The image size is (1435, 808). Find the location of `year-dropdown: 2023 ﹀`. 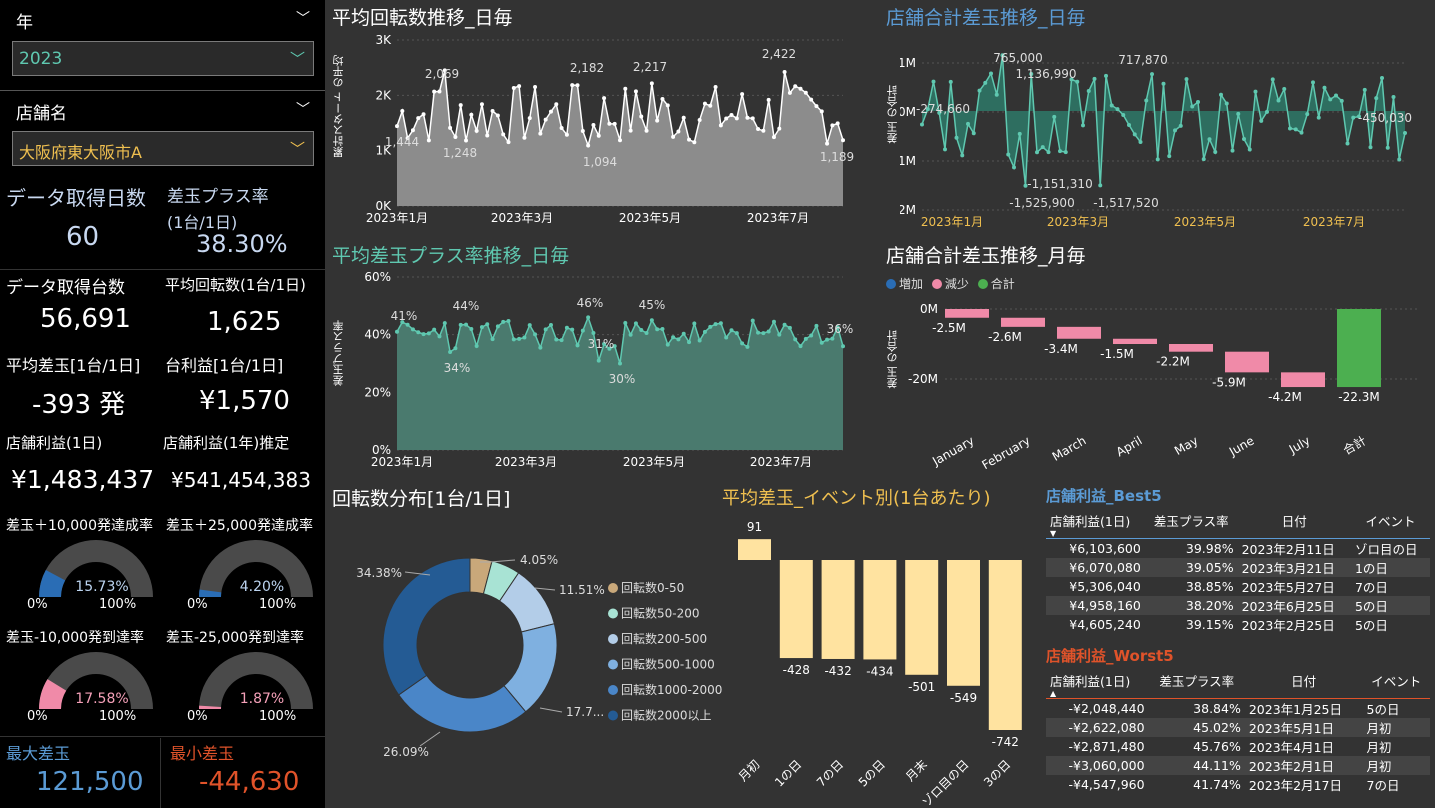

year-dropdown: 2023 ﹀ is located at coordinates (163, 58).